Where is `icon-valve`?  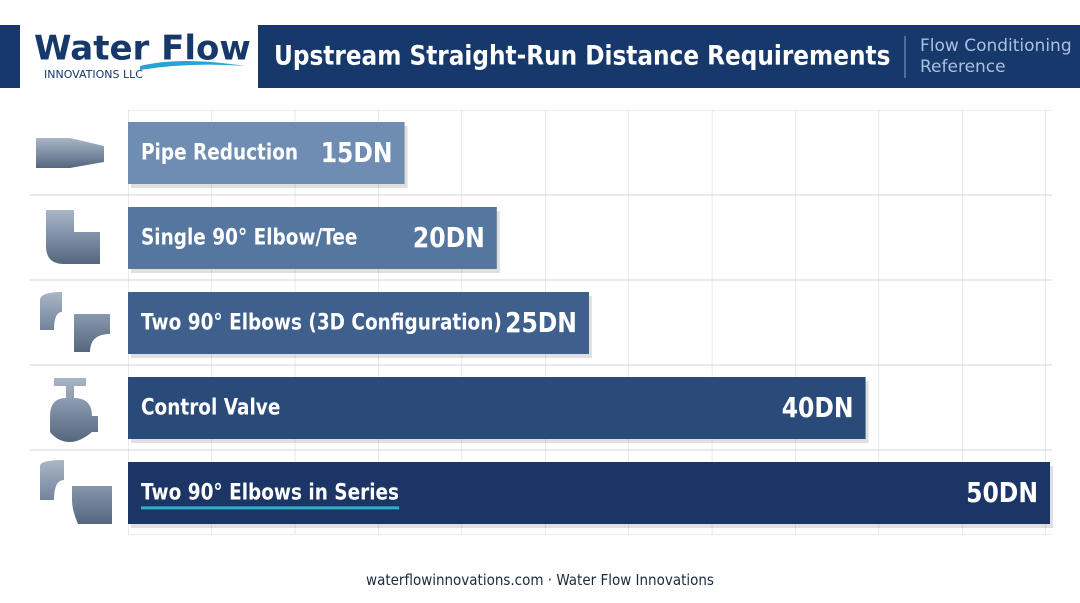 icon-valve is located at coordinates (74, 410).